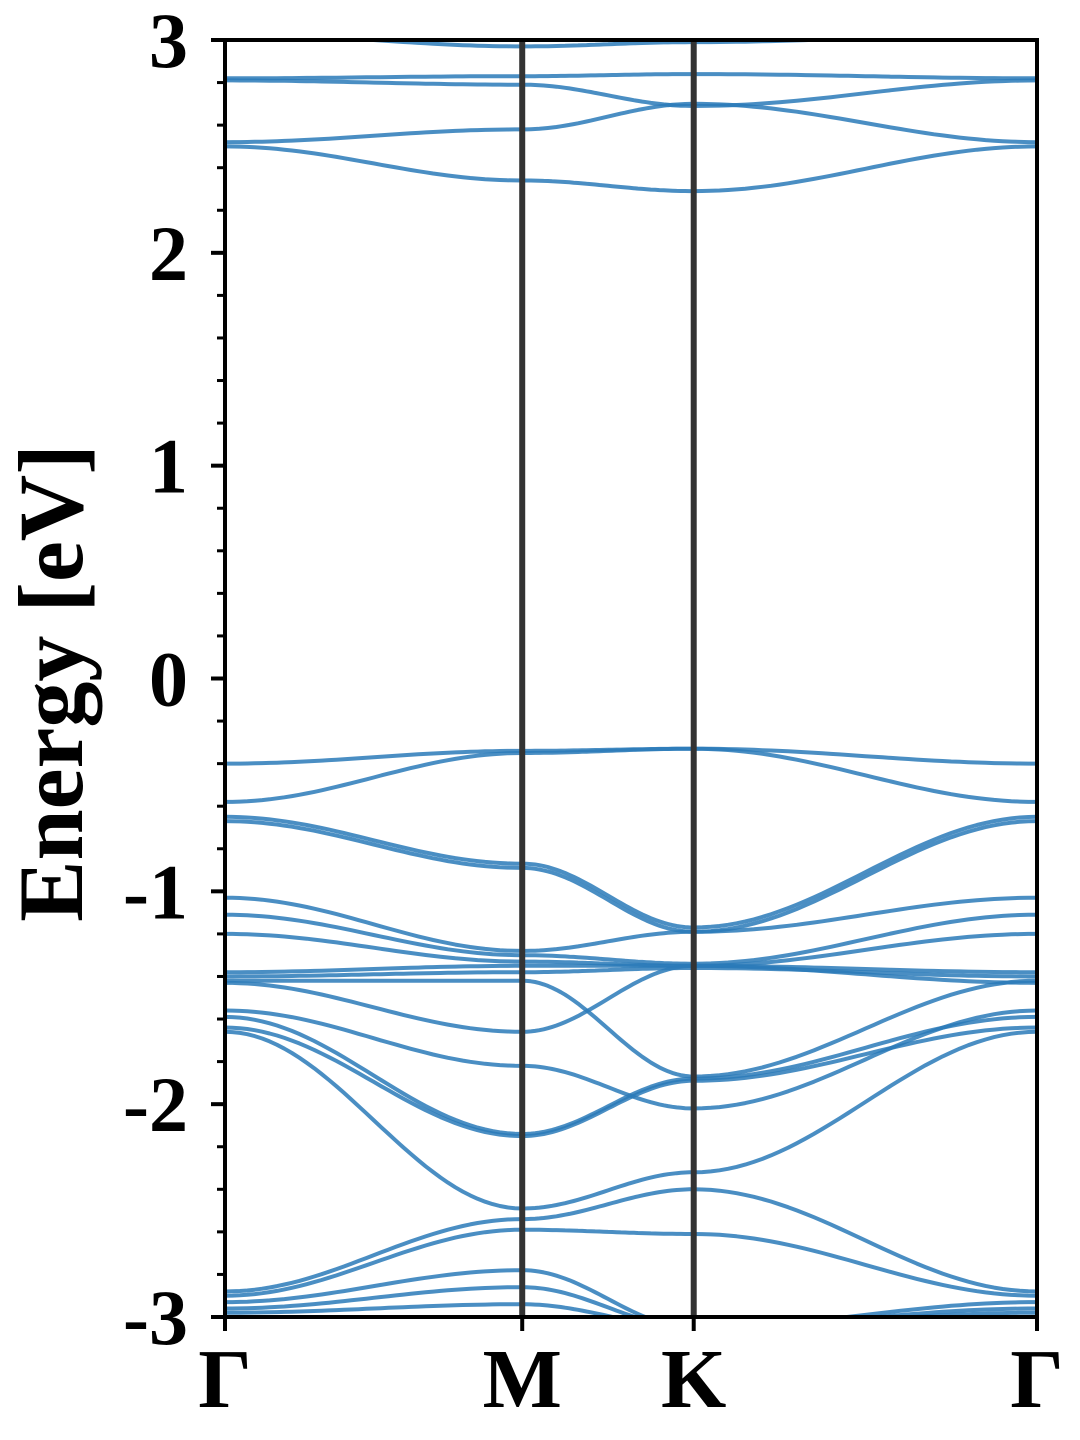  What do you see at coordinates (168, 253) in the screenshot?
I see `y-tick-label: 2` at bounding box center [168, 253].